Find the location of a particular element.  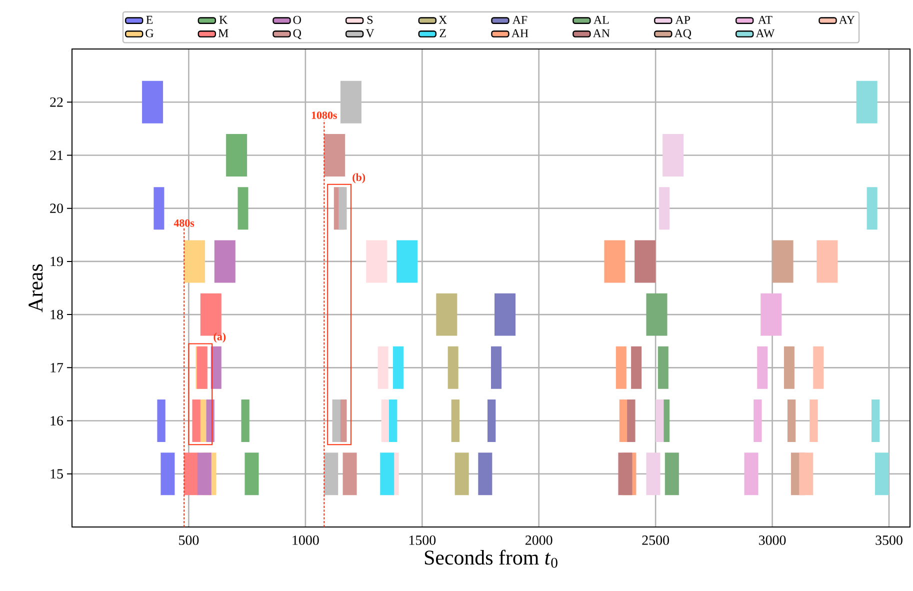

legend-label: G is located at coordinates (150, 33).